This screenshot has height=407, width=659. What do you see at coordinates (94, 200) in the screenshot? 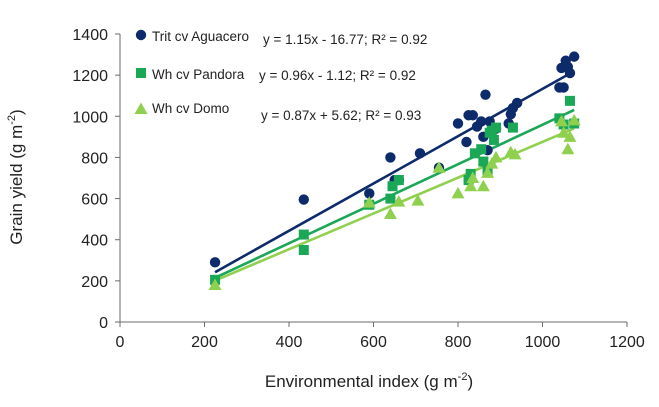
I see `y-tick-label: 600` at bounding box center [94, 200].